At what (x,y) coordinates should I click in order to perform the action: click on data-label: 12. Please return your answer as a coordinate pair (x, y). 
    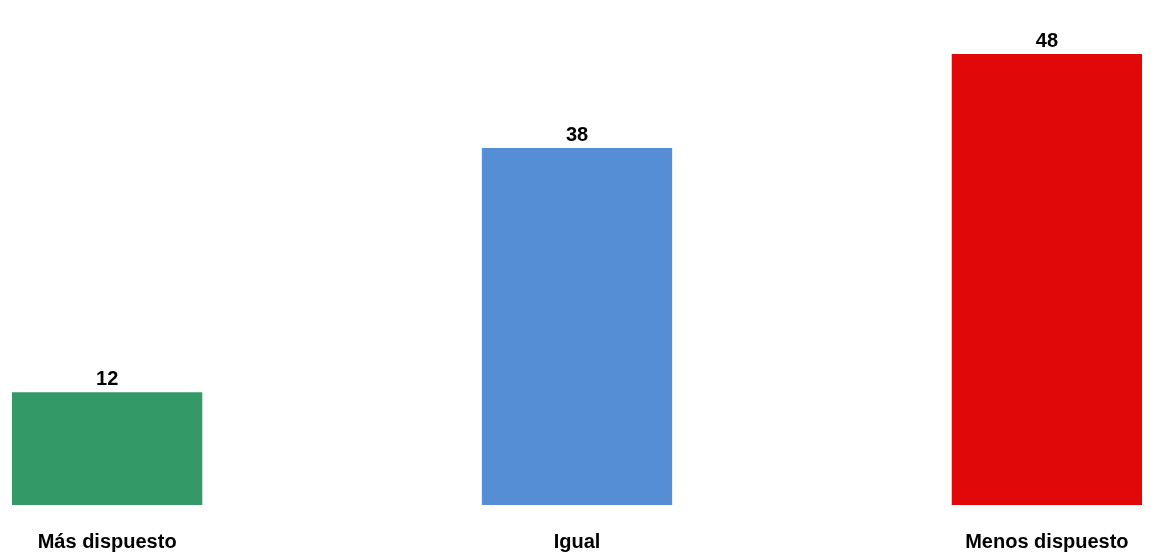
    Looking at the image, I should click on (107, 378).